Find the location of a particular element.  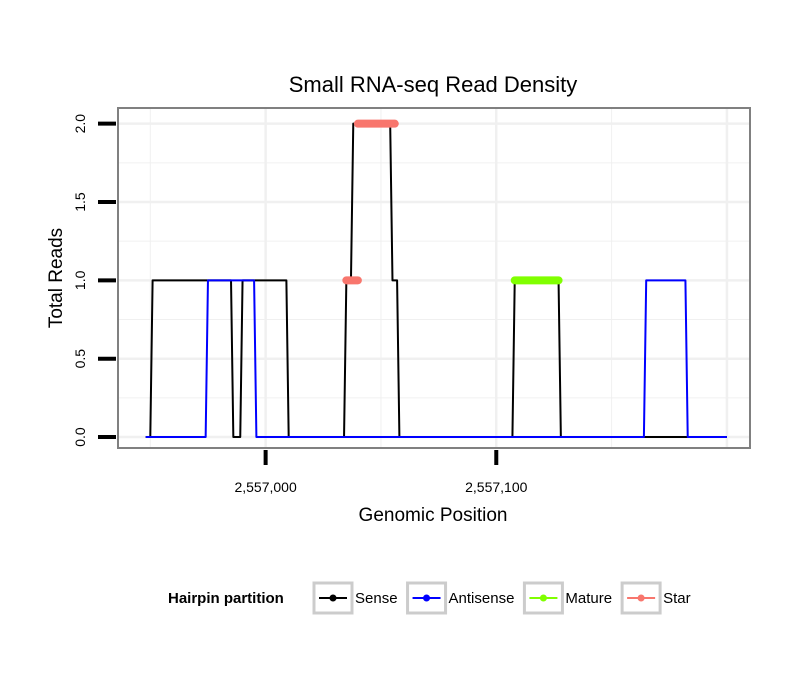

y-axis-label: Total Reads is located at coordinates (56, 278).